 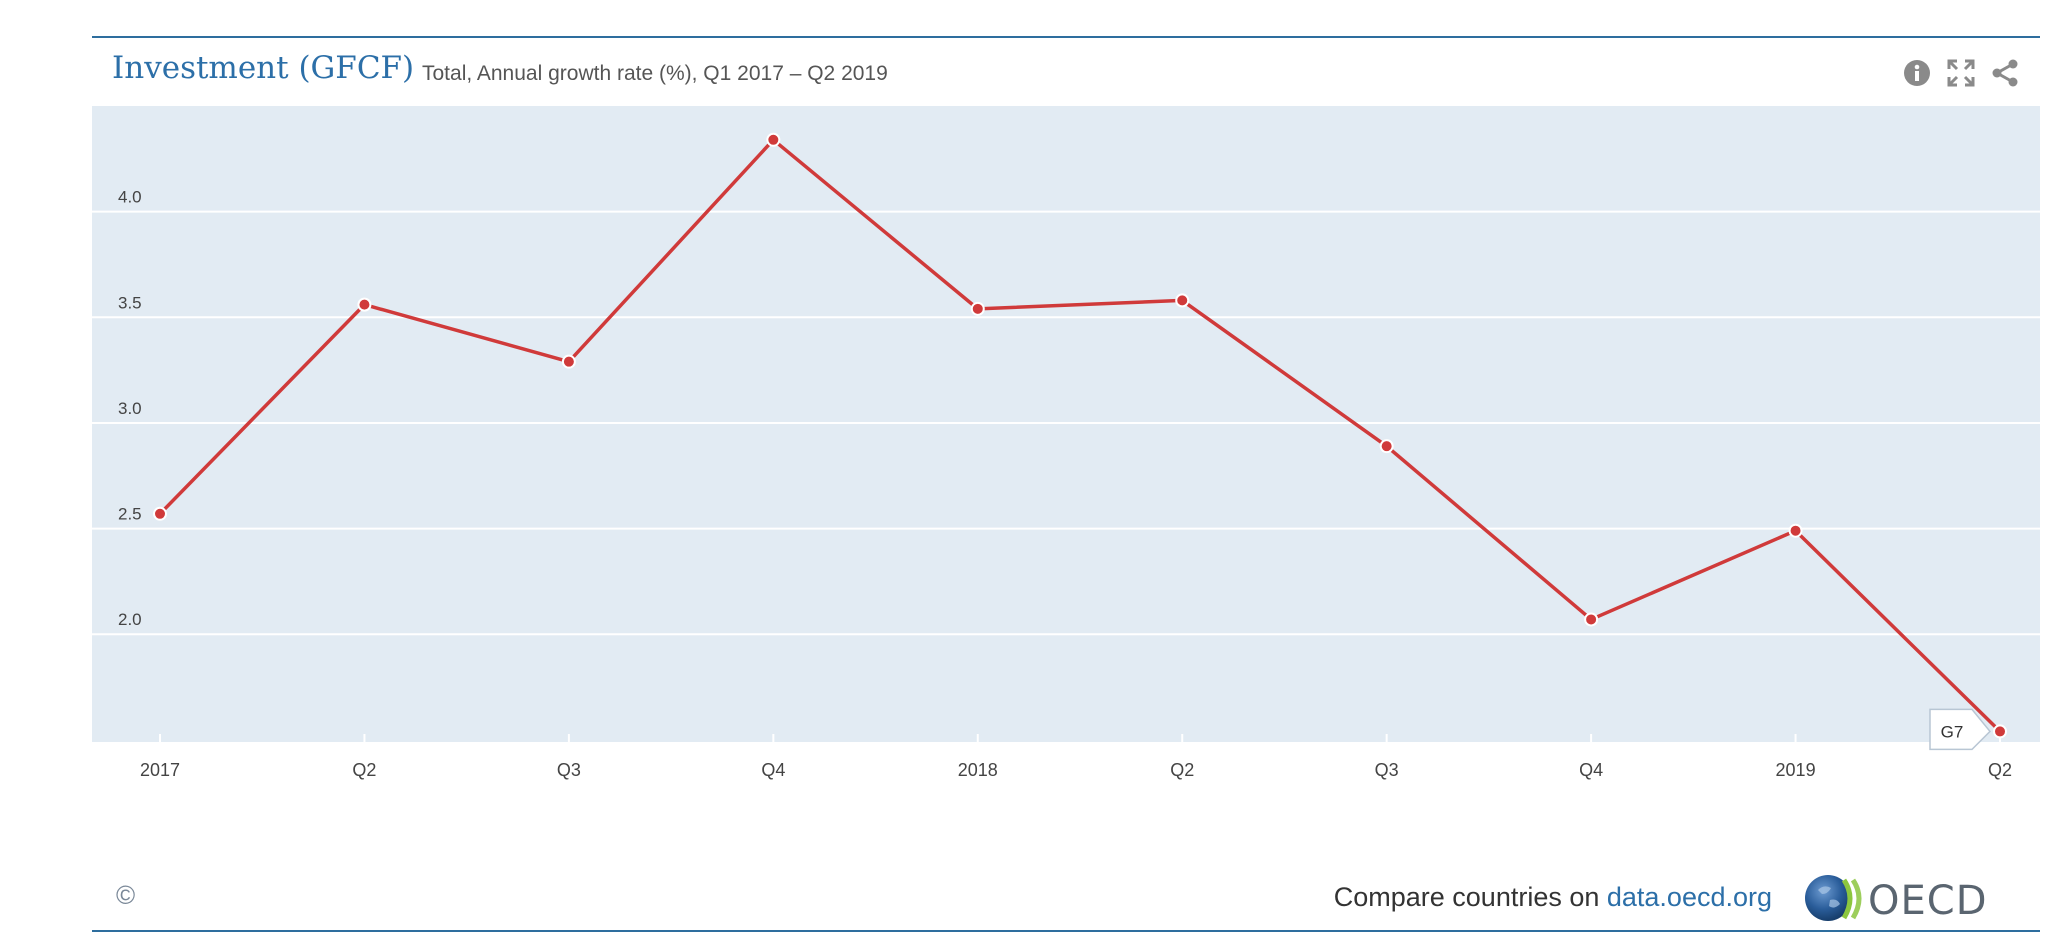 What do you see at coordinates (1928, 901) in the screenshot?
I see `logo-text: OECD` at bounding box center [1928, 901].